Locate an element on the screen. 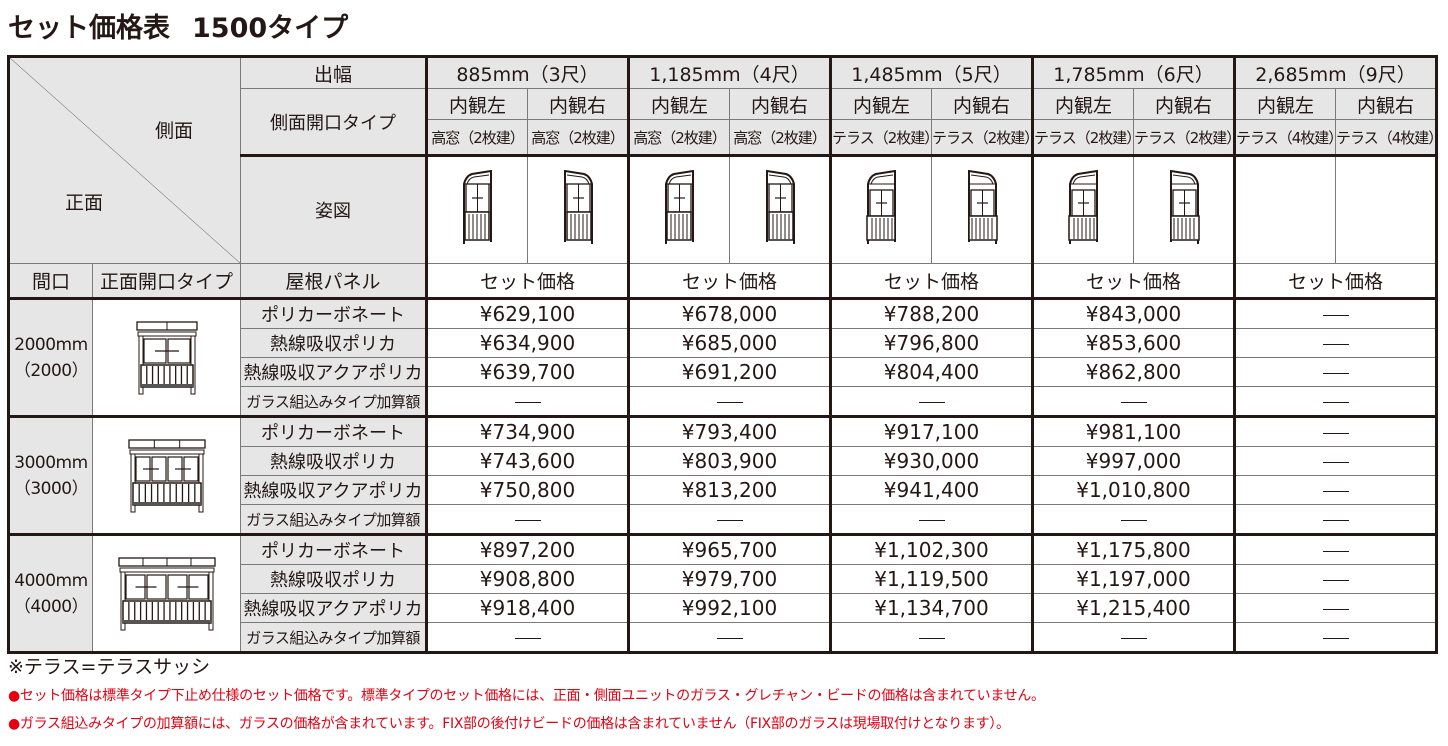 The image size is (1448, 746). maguchi-sub: （4000） is located at coordinates (51, 606).